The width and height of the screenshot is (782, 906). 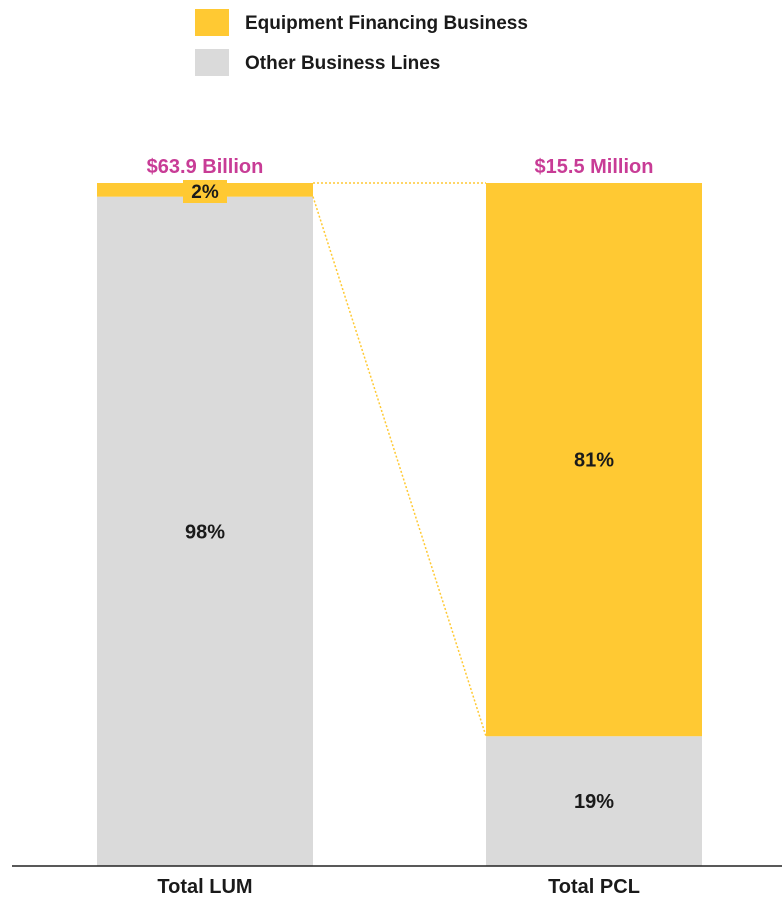 I want to click on category-label: Total LUM, so click(x=204, y=887).